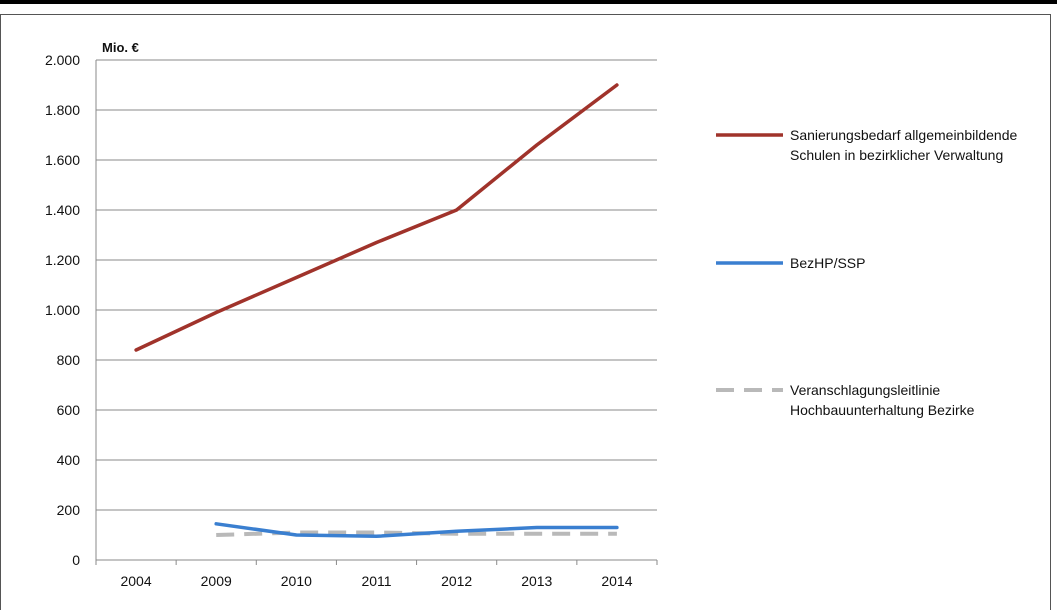 The height and width of the screenshot is (610, 1057). What do you see at coordinates (69, 460) in the screenshot?
I see `y-tick-label: 400` at bounding box center [69, 460].